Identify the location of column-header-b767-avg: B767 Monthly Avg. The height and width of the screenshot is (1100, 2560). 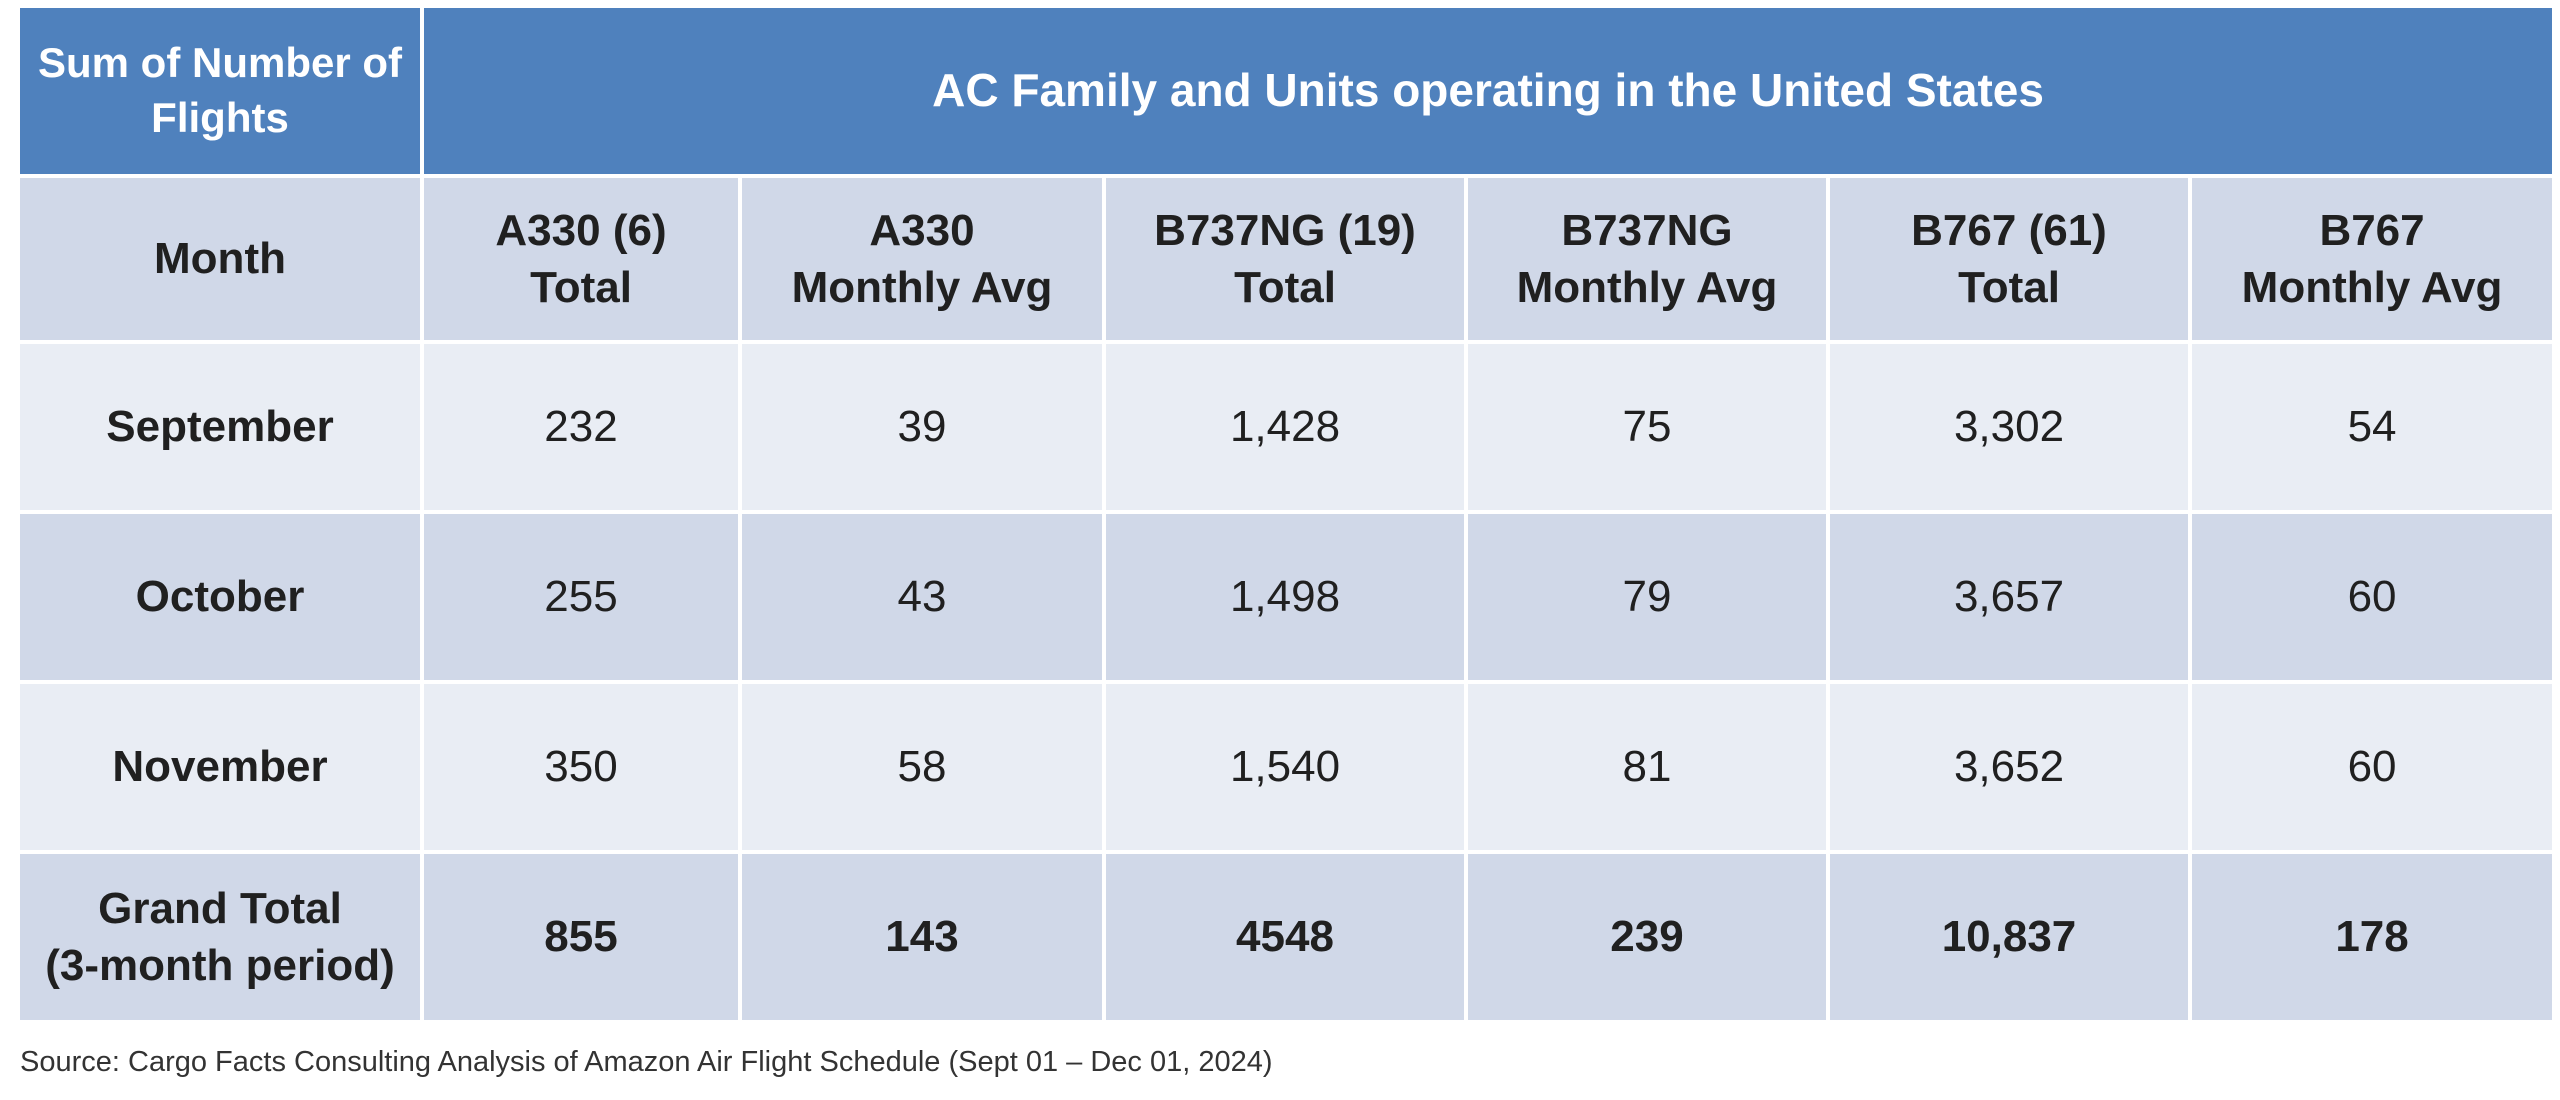
(2372, 259).